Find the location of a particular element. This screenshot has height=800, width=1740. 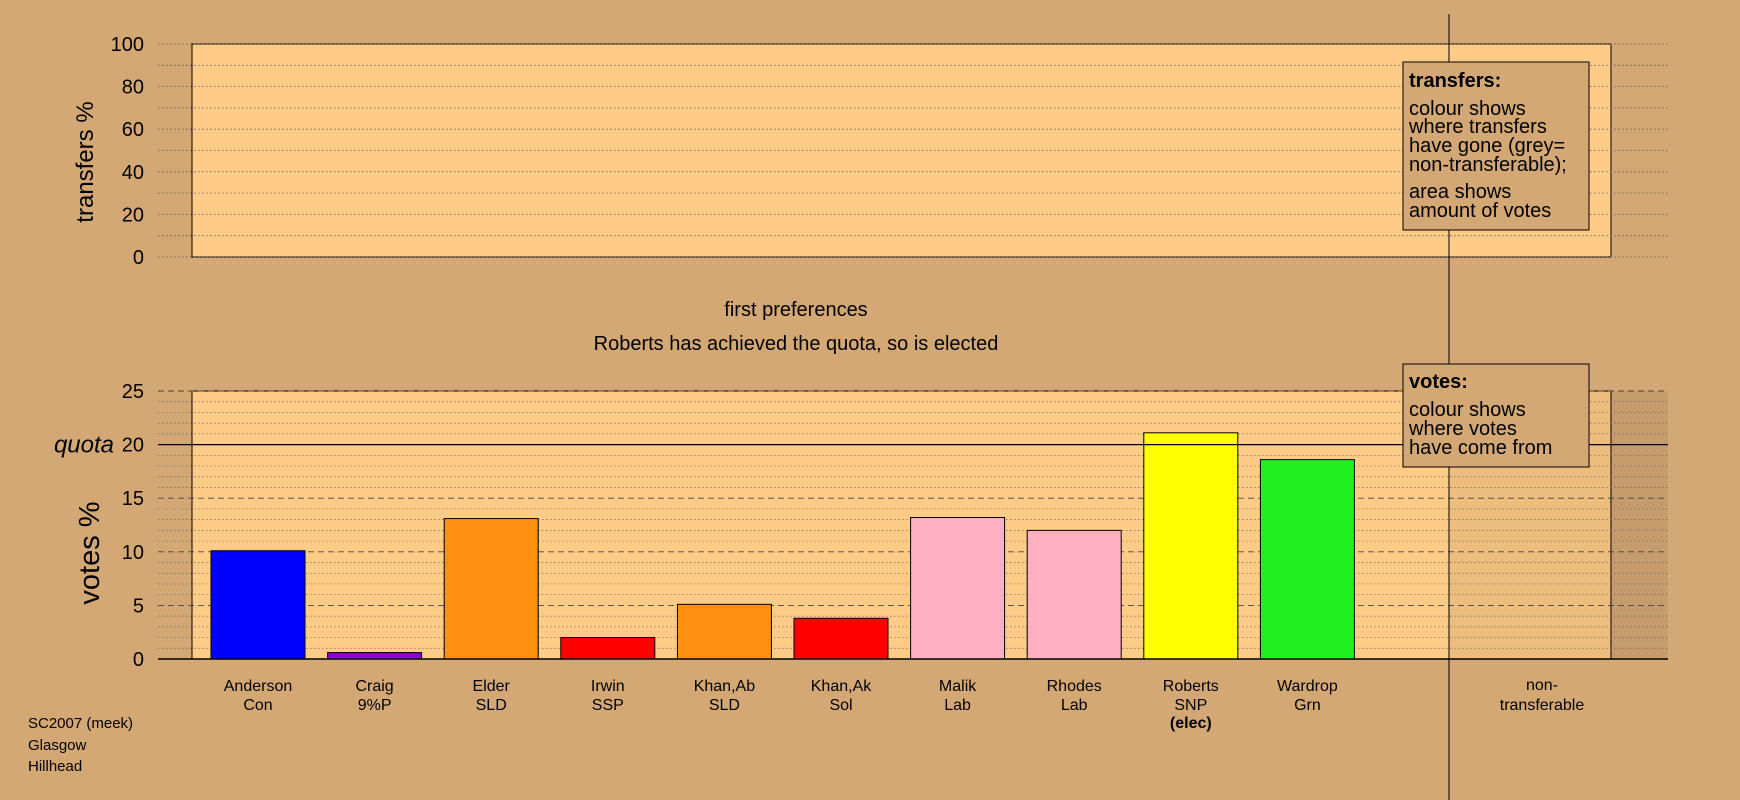

transfers-legend-line: non-transferable); is located at coordinates (1488, 165).